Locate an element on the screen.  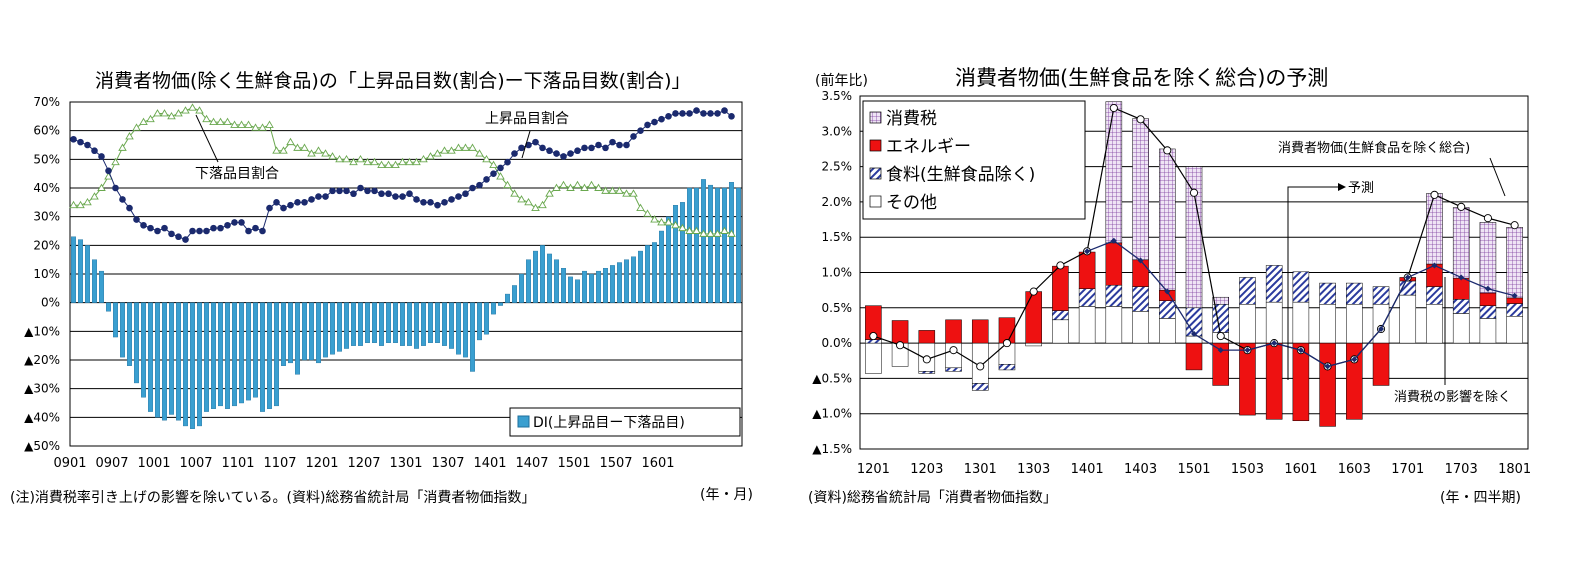
annotation-leader is located at coordinates (1497, 177).